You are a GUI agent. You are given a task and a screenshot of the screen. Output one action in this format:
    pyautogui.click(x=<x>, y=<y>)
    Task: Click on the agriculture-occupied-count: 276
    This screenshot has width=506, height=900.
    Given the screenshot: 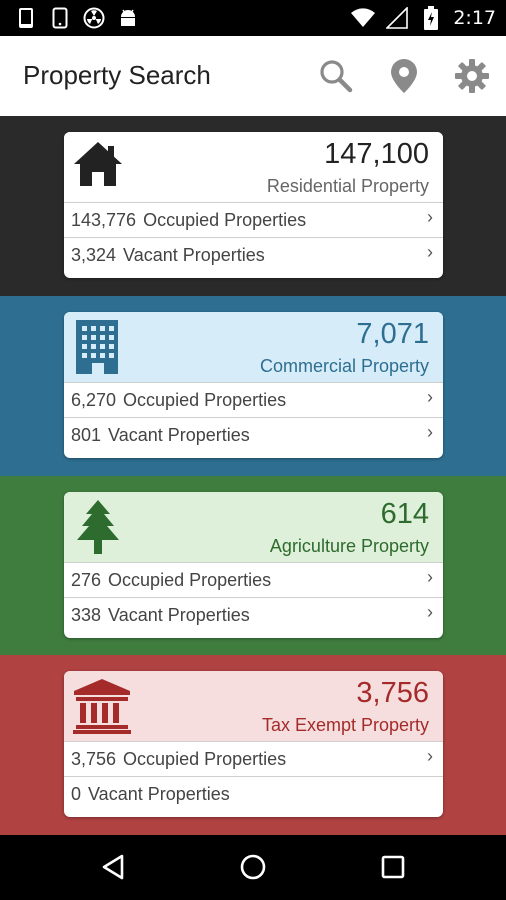 What is the action you would take?
    pyautogui.click(x=86, y=580)
    